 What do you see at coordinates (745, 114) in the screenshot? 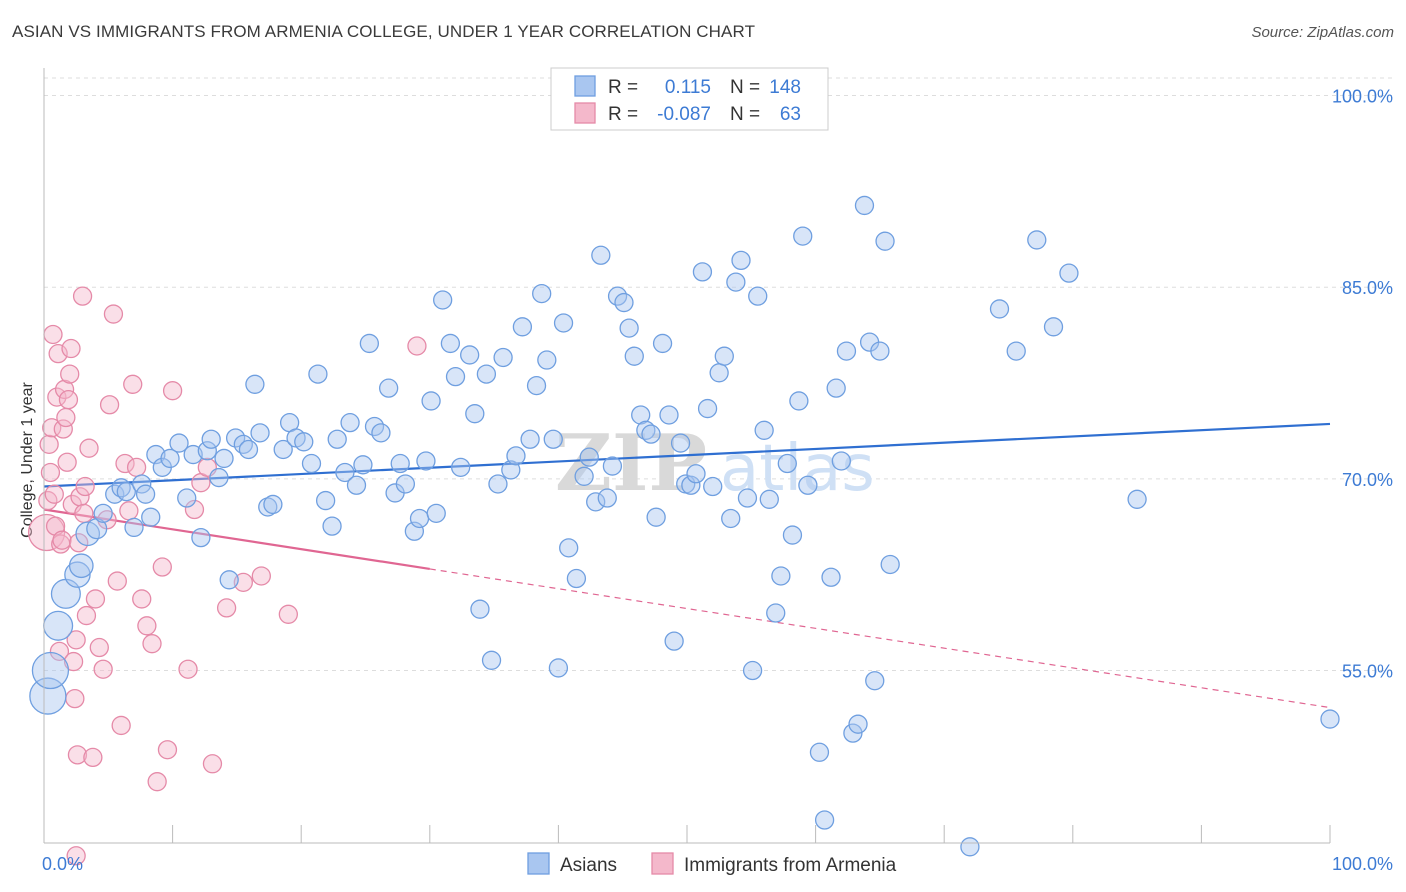
I see `legend-top-n-label-armenia: N =` at bounding box center [745, 114].